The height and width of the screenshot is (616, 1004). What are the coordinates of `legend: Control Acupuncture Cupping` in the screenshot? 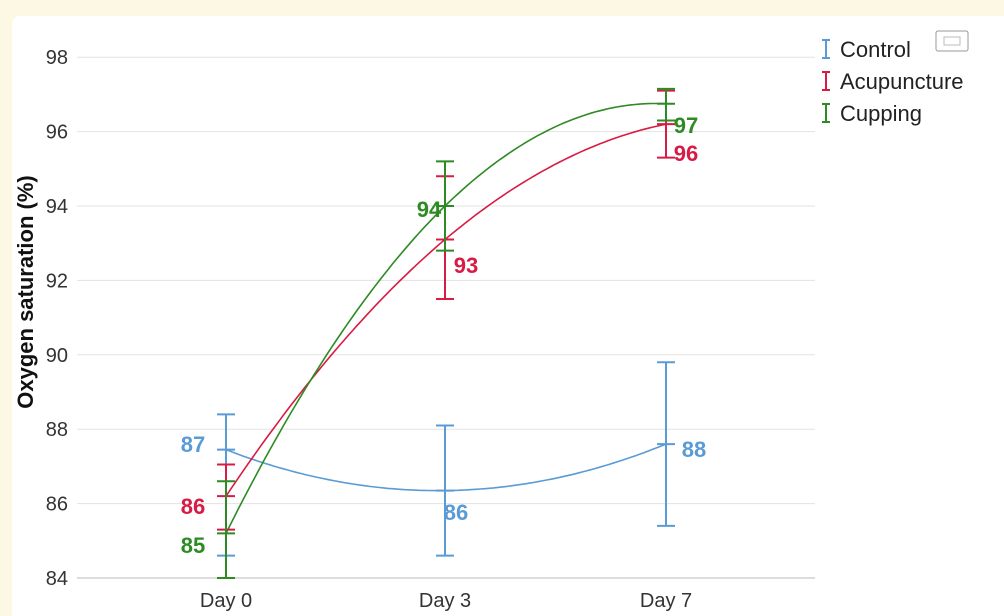 It's located at (893, 81).